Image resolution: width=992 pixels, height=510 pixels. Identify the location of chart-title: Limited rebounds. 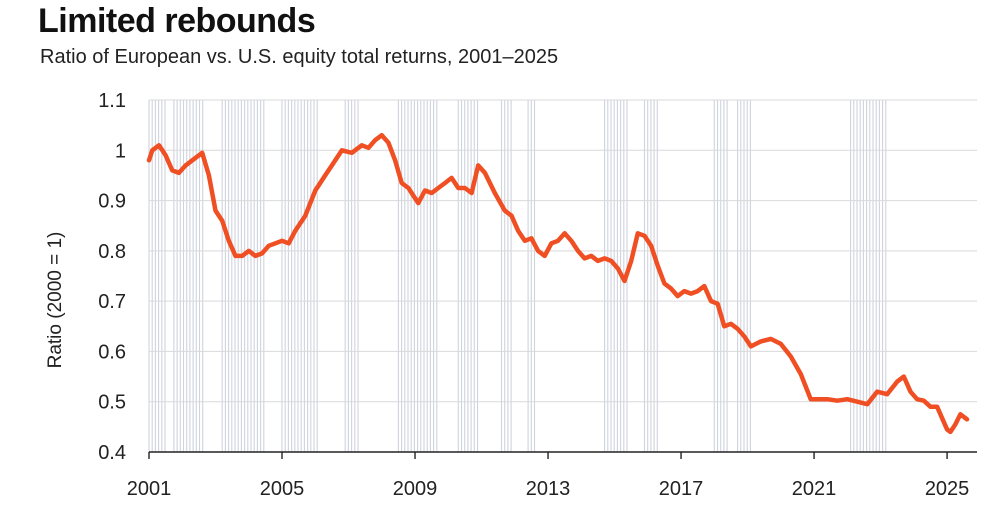
(177, 21).